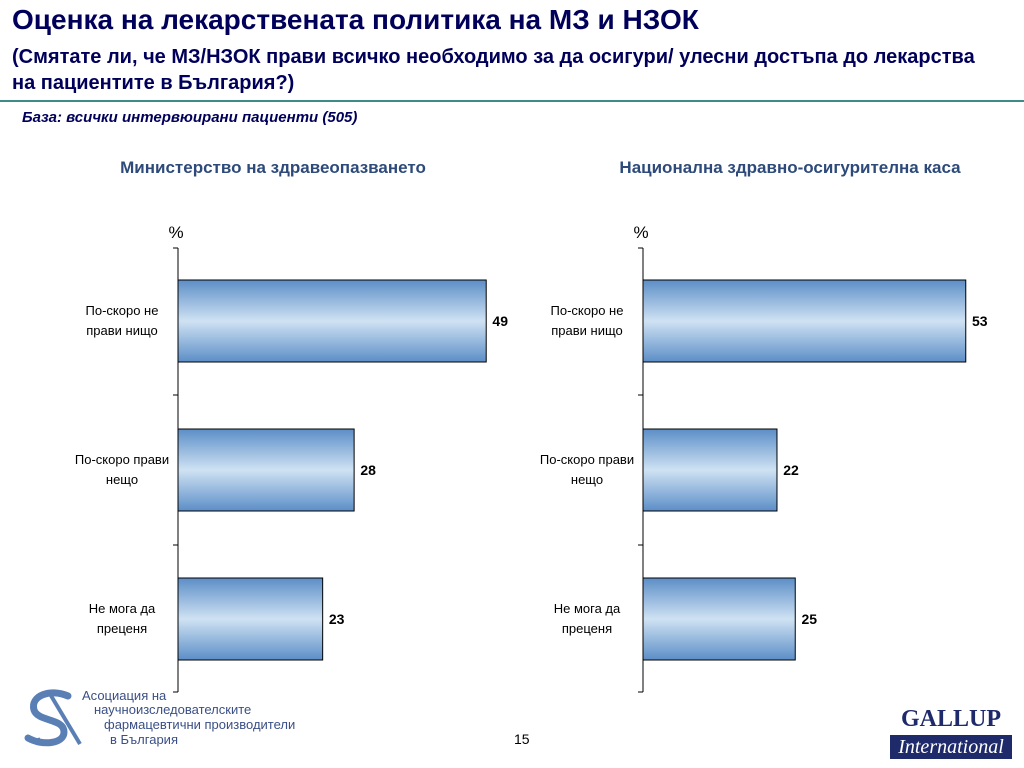 The height and width of the screenshot is (768, 1024). Describe the element at coordinates (791, 470) in the screenshot. I see `data-label: 22` at that location.